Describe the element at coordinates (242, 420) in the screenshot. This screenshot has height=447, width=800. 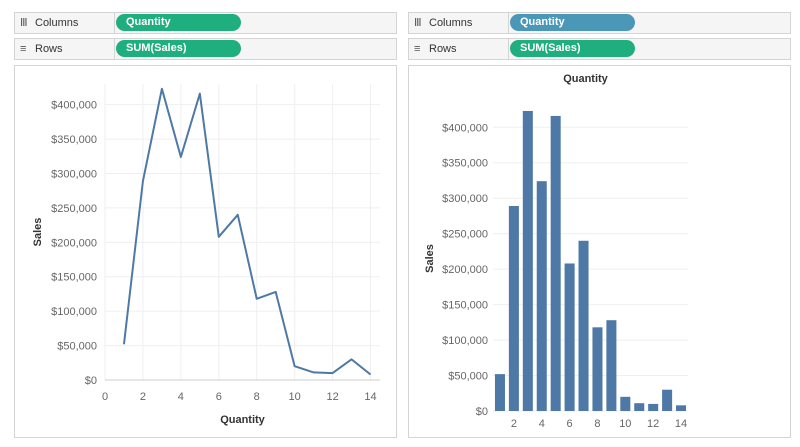
I see `x-axis-title: Quantity` at that location.